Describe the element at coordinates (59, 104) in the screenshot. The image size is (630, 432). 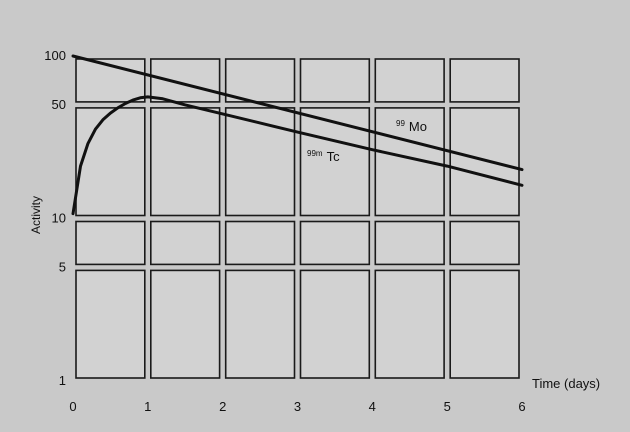
I see `y-tick-label: 50` at that location.